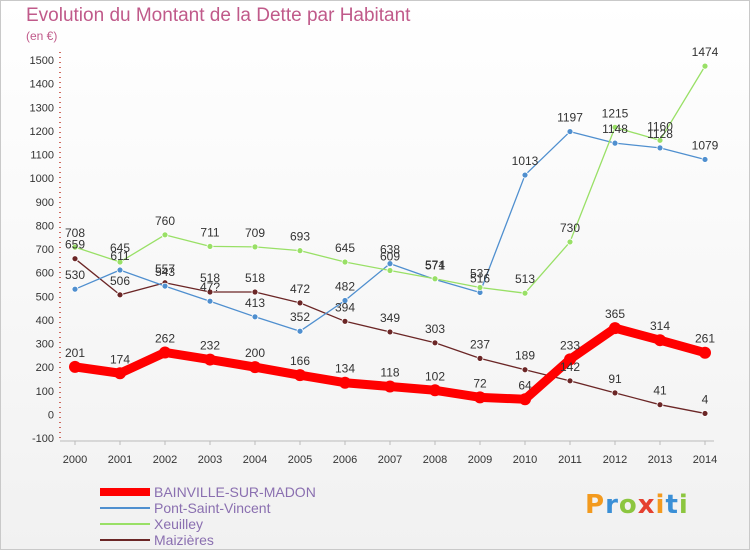 This screenshot has height=550, width=750. Describe the element at coordinates (660, 391) in the screenshot. I see `data-label: 41` at that location.